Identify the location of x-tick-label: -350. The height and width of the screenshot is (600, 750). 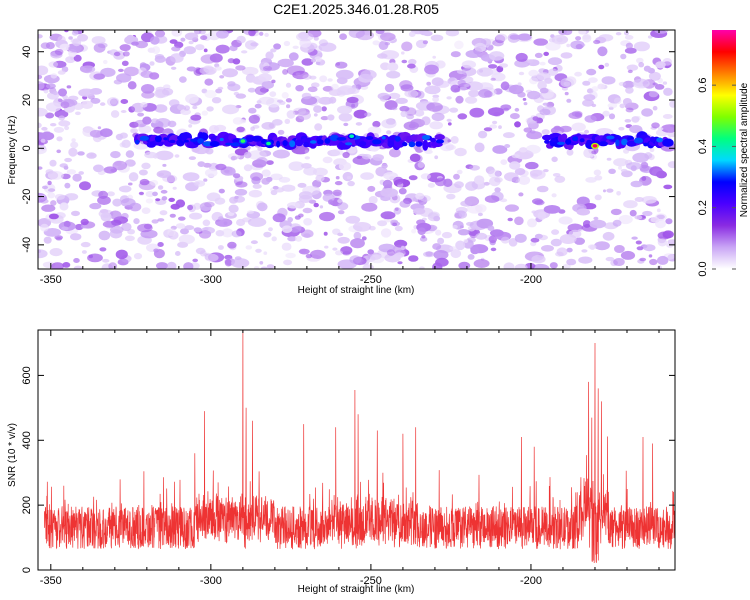
(51, 280).